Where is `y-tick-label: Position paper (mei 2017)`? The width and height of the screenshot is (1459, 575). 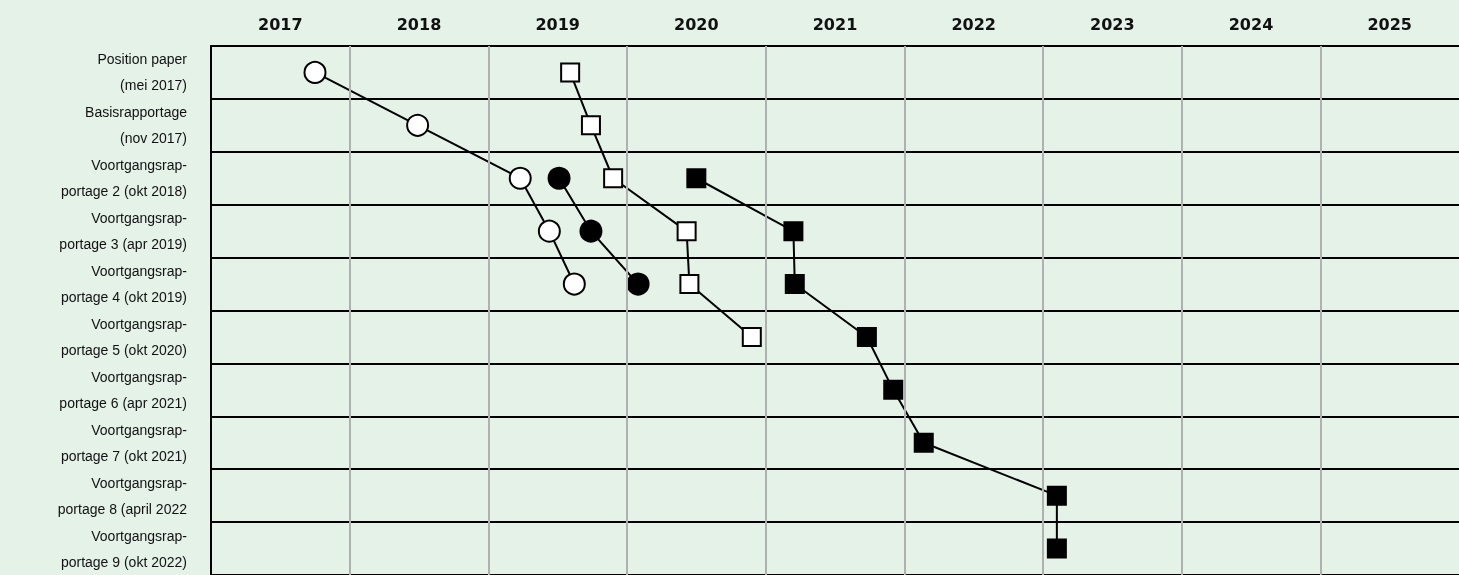 y-tick-label: Position paper (mei 2017) is located at coordinates (142, 72).